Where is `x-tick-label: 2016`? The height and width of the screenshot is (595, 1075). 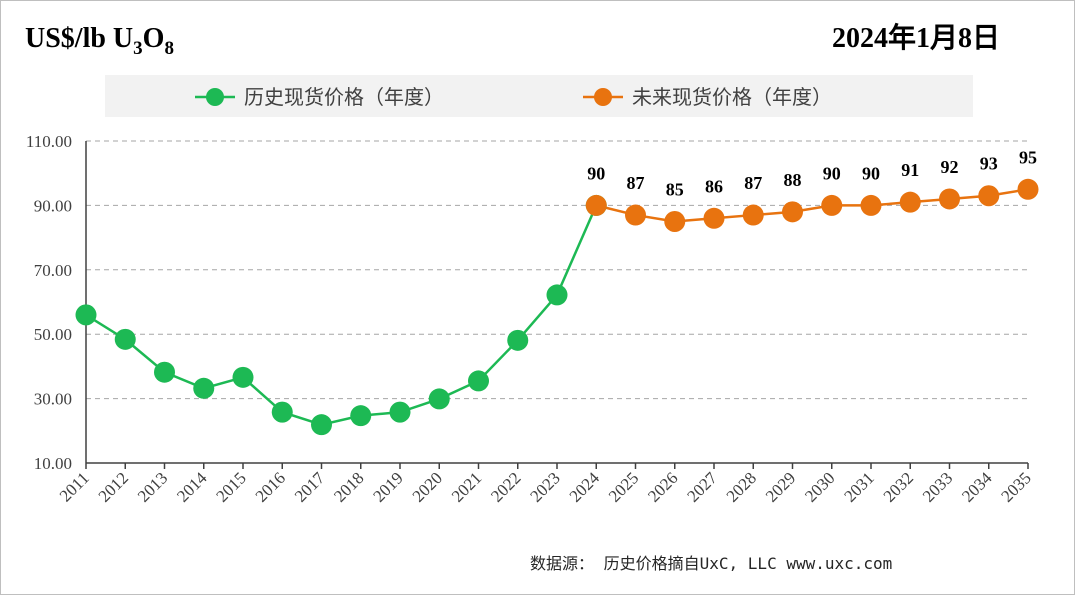
x-tick-label: 2016 is located at coordinates (270, 486).